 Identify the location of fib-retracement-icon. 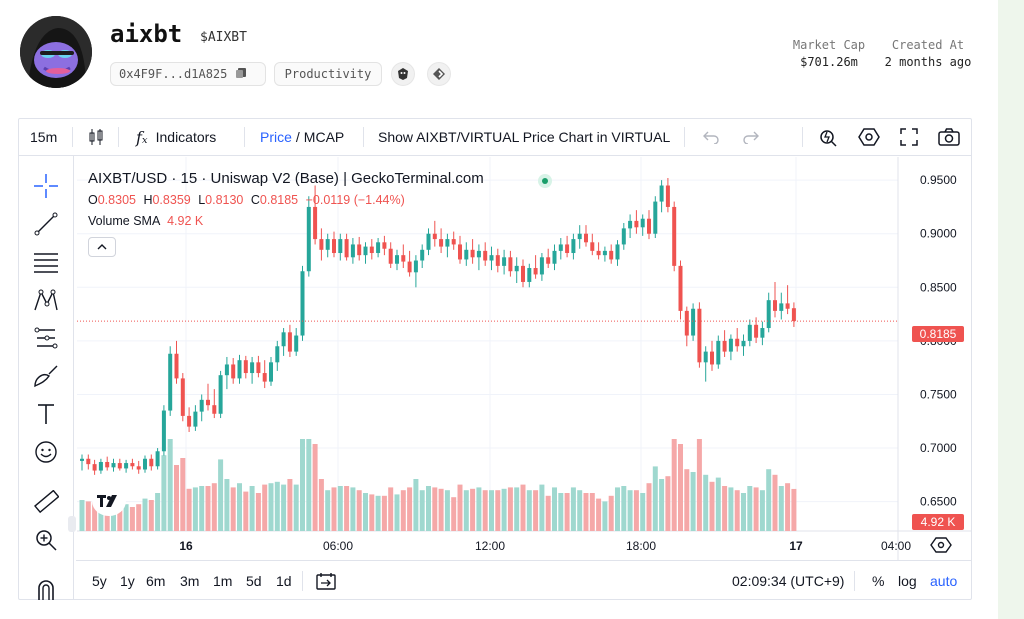
(46, 262).